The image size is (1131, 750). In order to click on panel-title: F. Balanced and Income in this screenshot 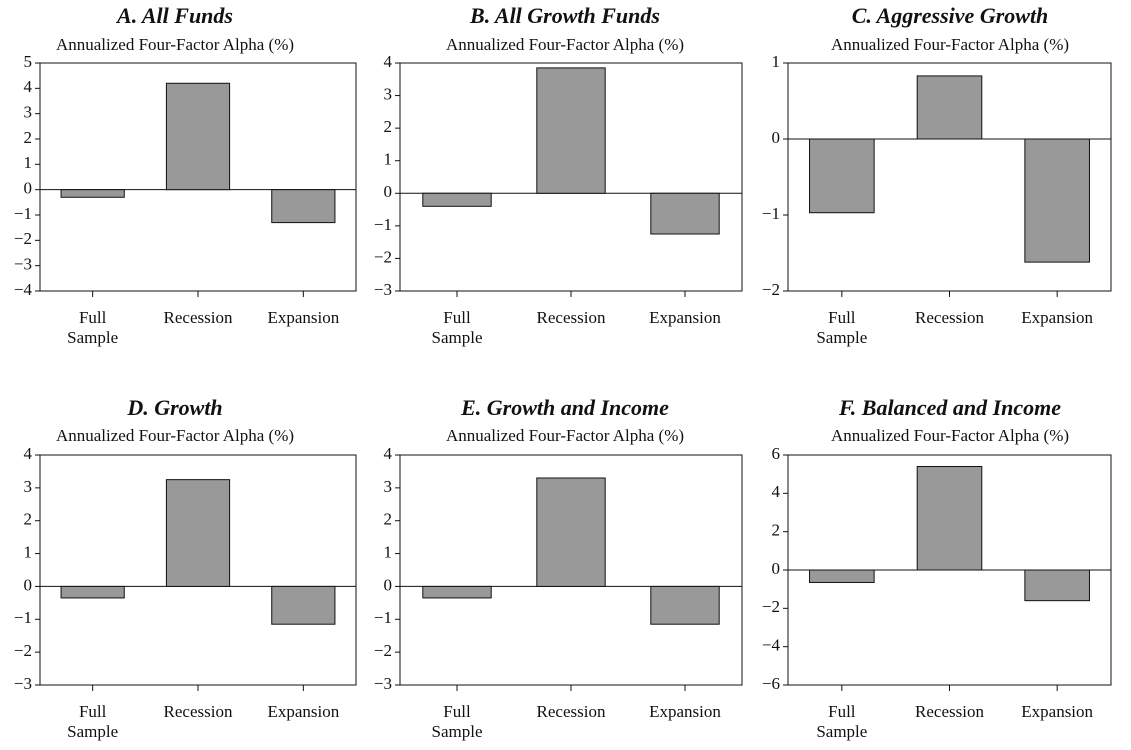, I will do `click(949, 407)`.